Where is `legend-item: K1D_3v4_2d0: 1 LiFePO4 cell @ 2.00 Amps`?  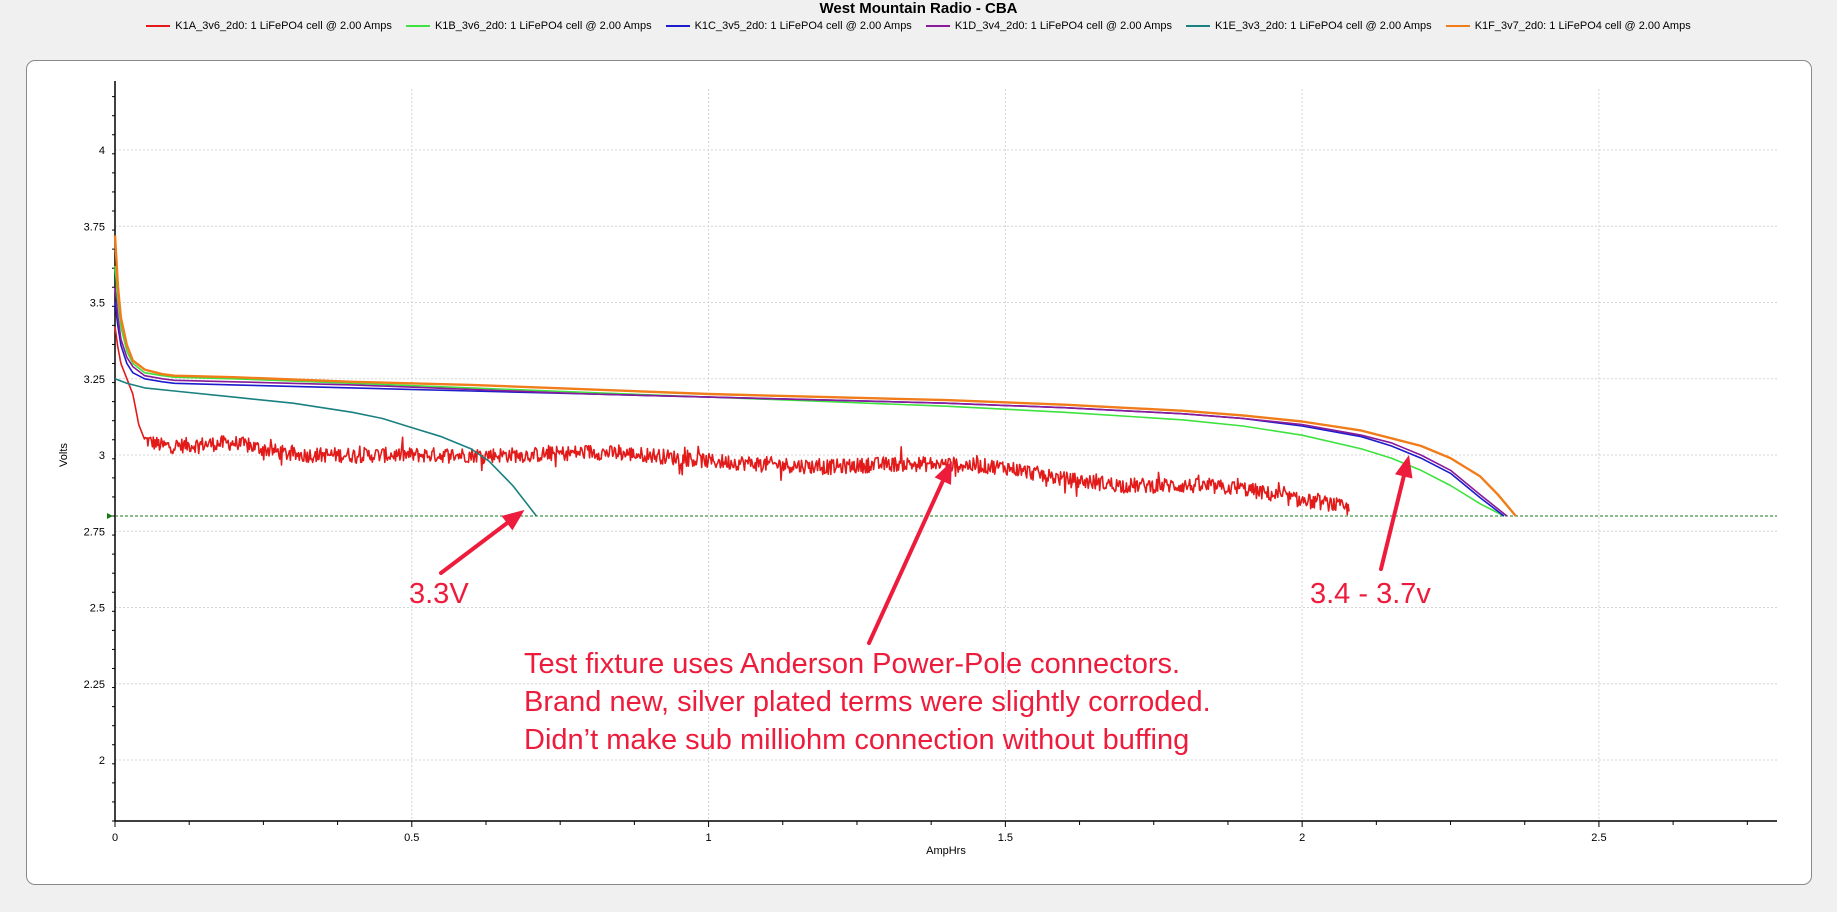 legend-item: K1D_3v4_2d0: 1 LiFePO4 cell @ 2.00 Amps is located at coordinates (1049, 26).